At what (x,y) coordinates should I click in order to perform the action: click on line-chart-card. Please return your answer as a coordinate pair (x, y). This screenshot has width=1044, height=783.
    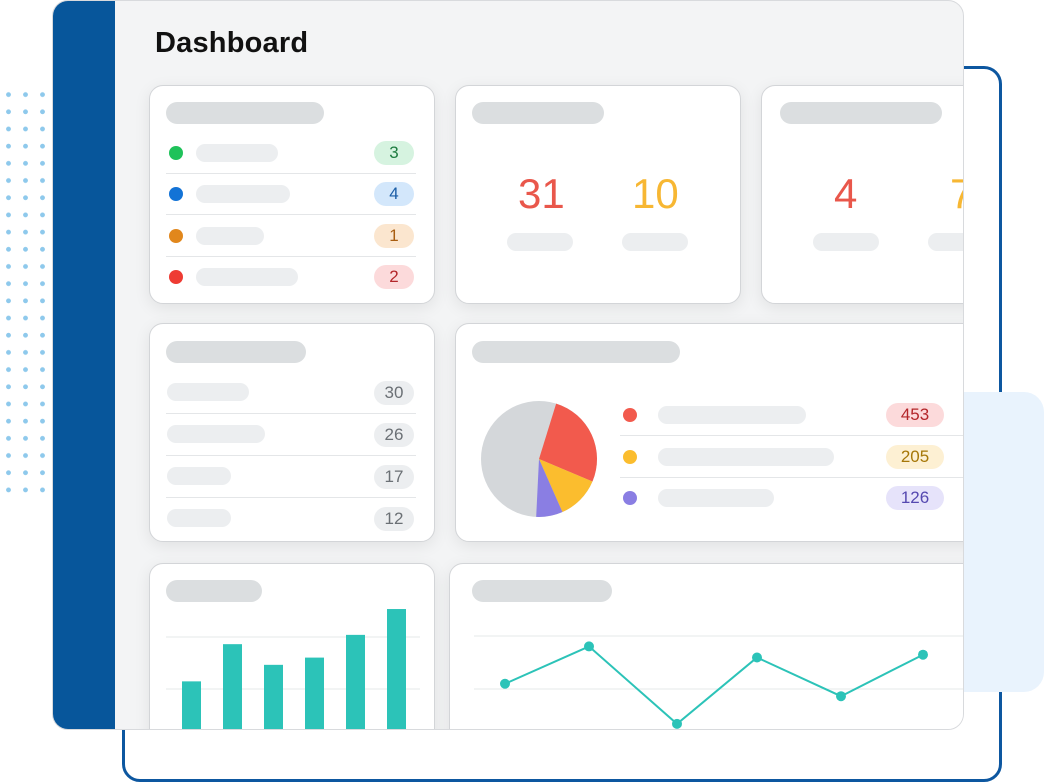
    Looking at the image, I should click on (706, 646).